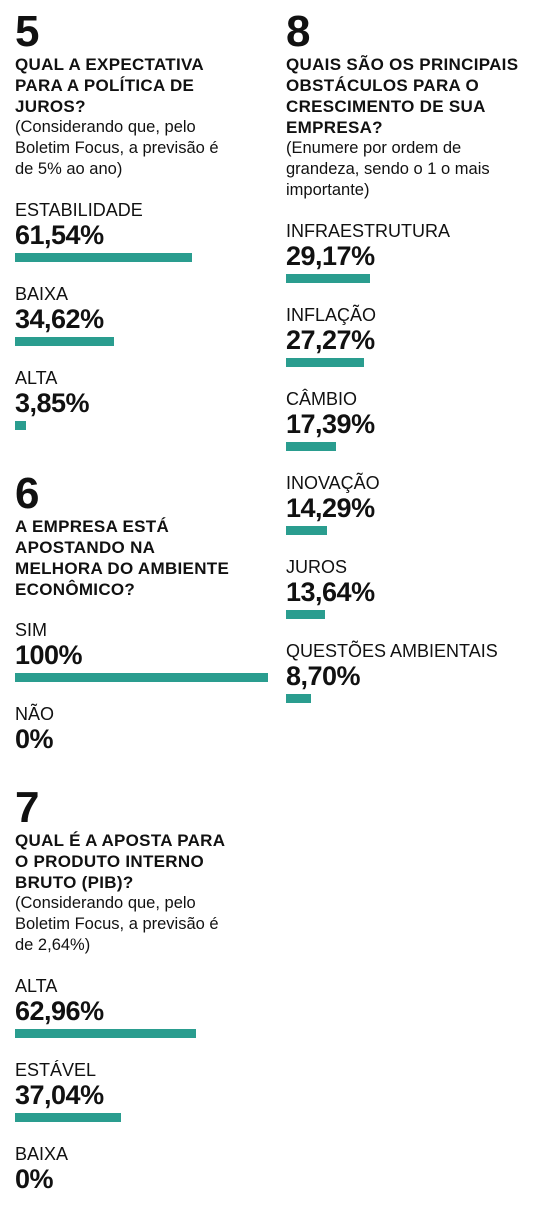  I want to click on value-label: 37,04%, so click(59, 1095).